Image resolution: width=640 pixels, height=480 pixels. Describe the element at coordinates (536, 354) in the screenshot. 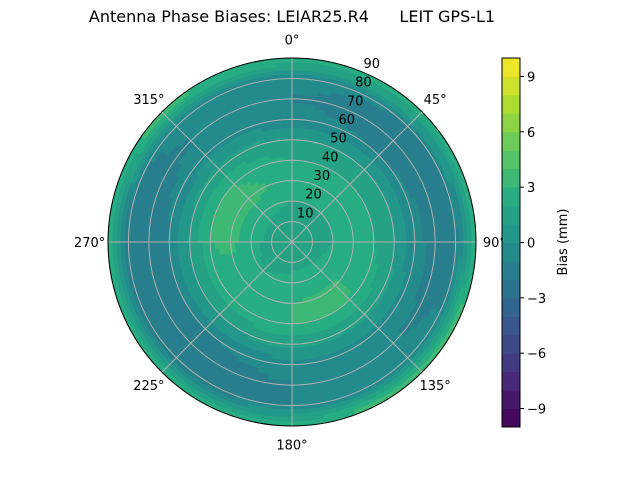

I see `colorbar-tick-label: −6` at that location.